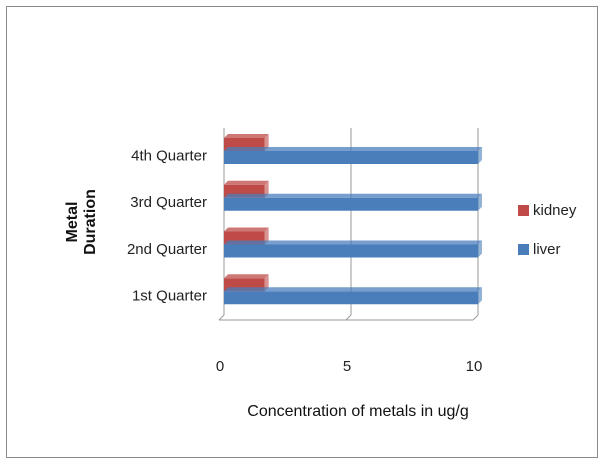  Describe the element at coordinates (474, 366) in the screenshot. I see `x-tick-label: 10` at that location.